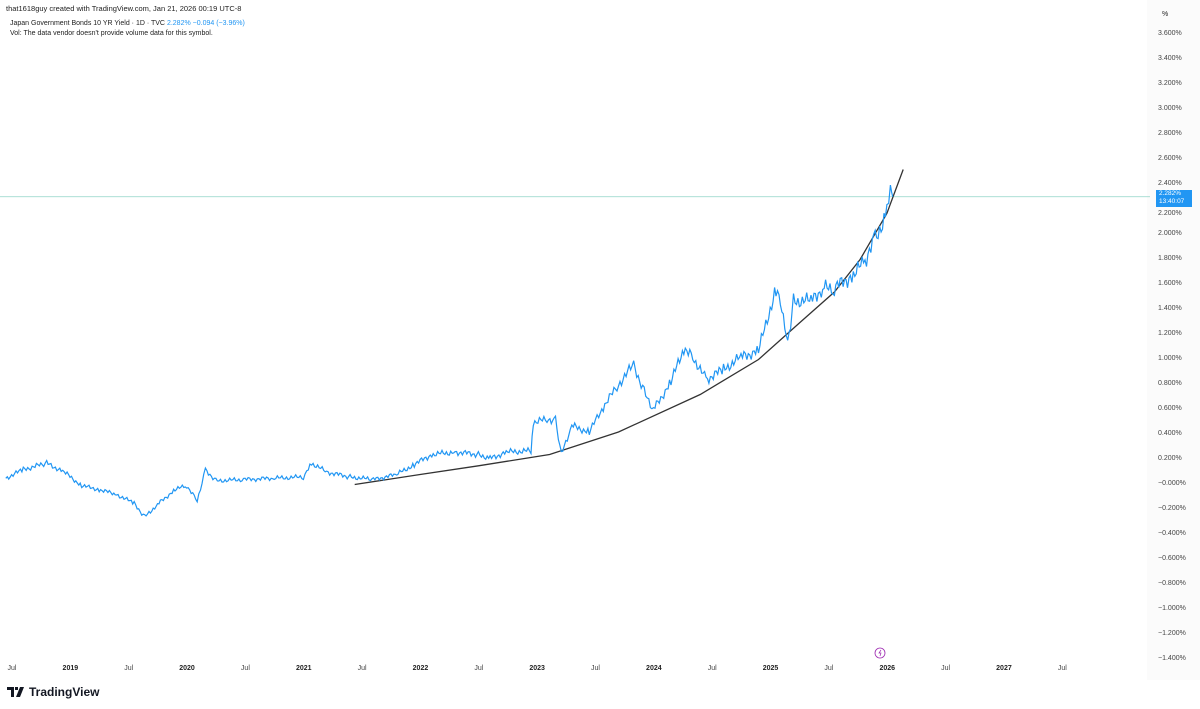  What do you see at coordinates (15, 692) in the screenshot?
I see `tradingview-logo-icon` at bounding box center [15, 692].